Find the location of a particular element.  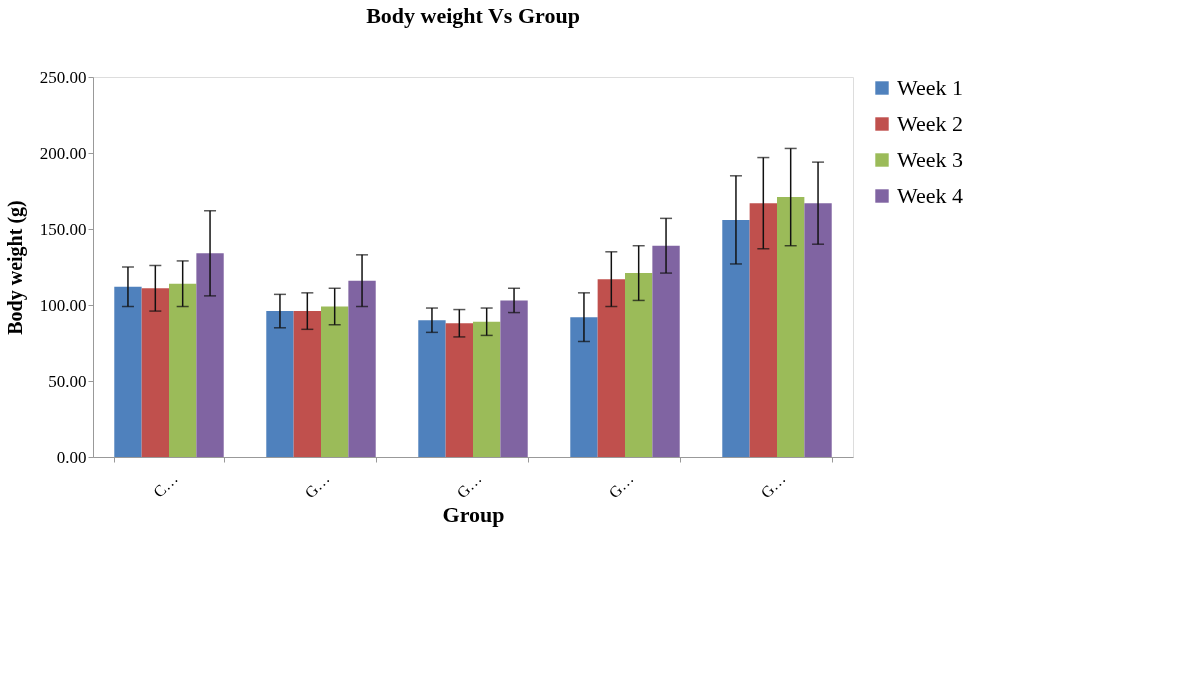

y-tick-label: 150.00 is located at coordinates (63, 229).